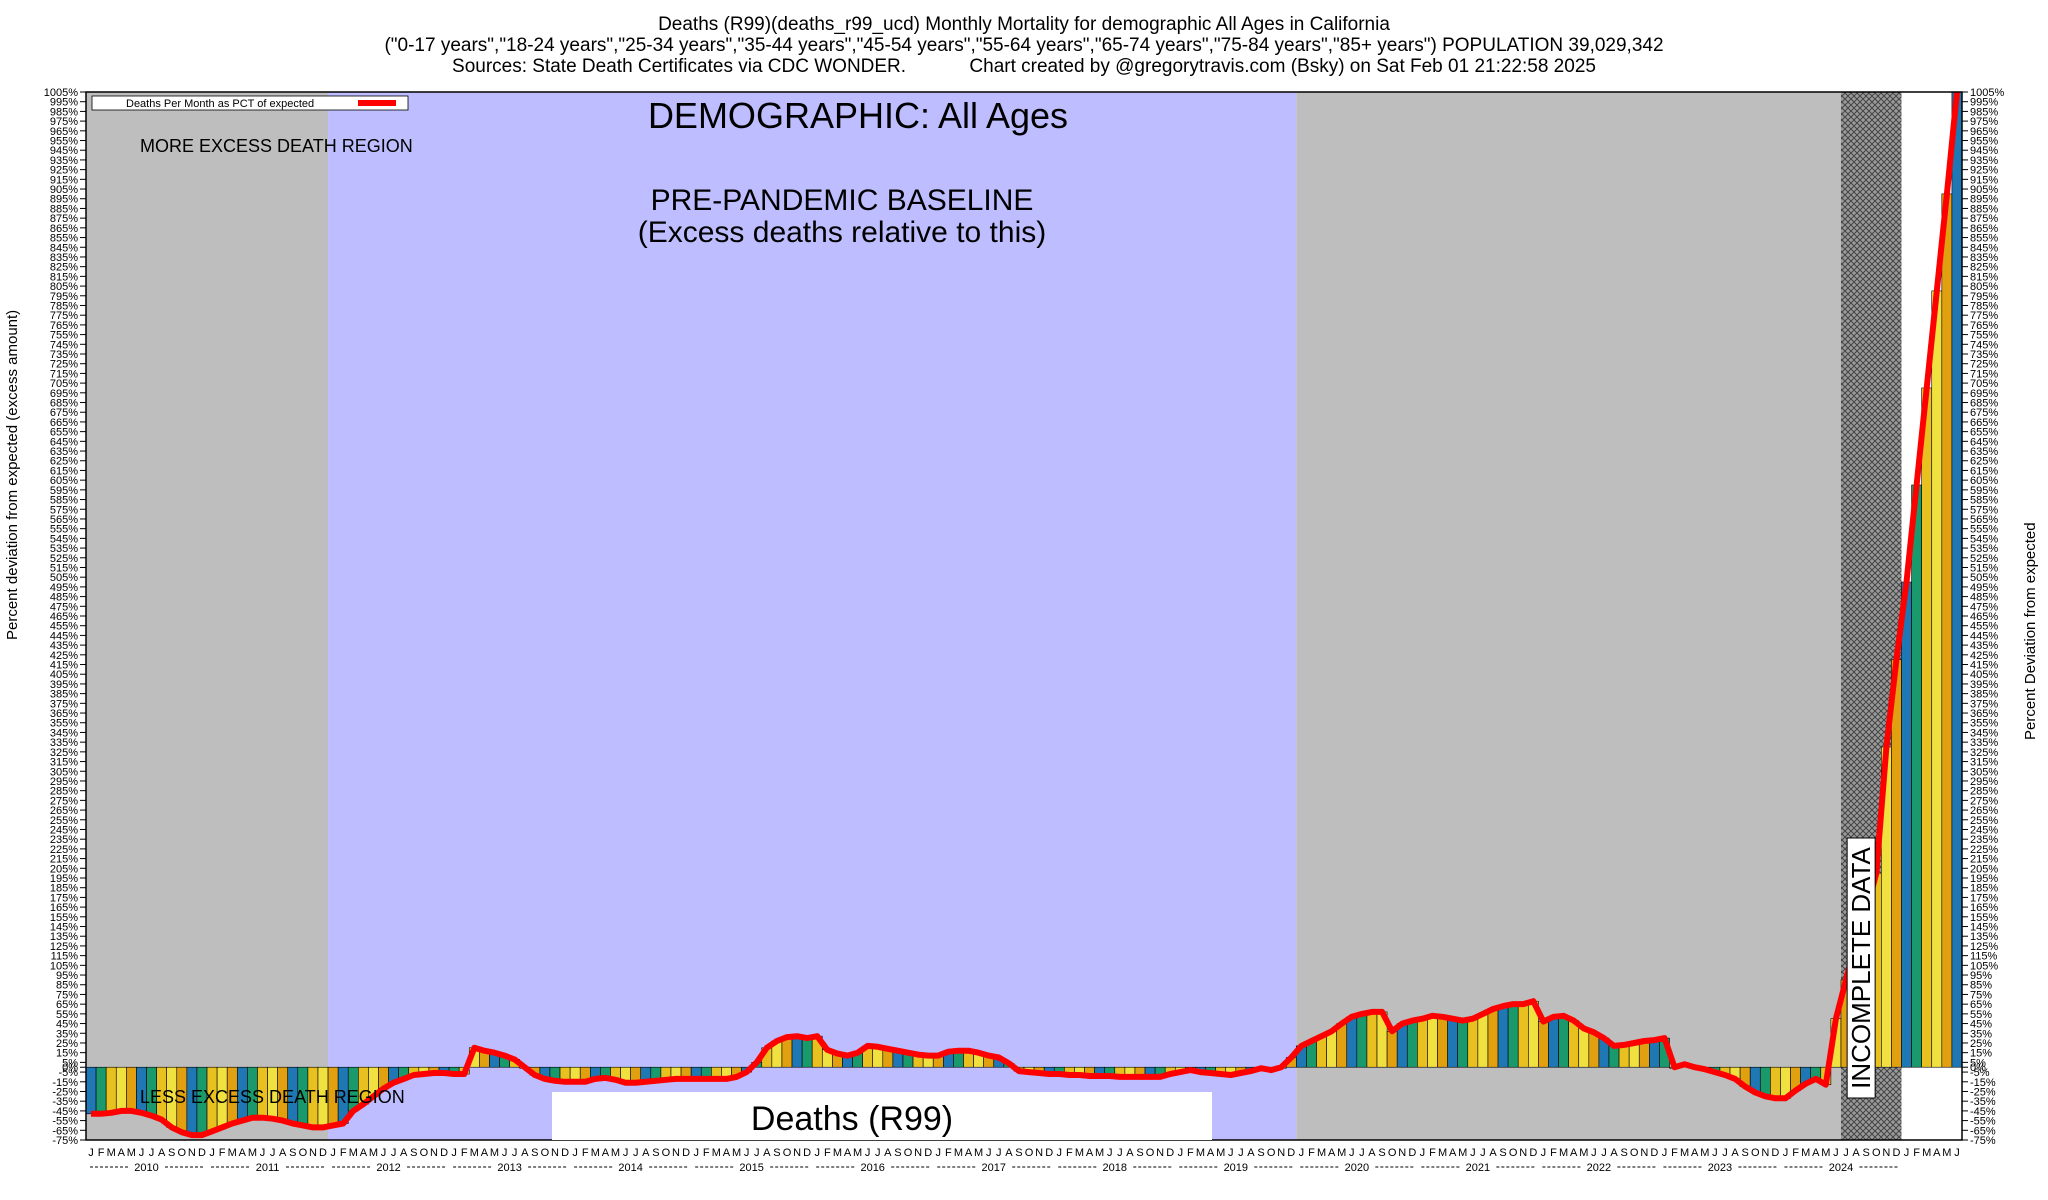 This screenshot has height=1200, width=2048. What do you see at coordinates (1483, 1153) in the screenshot?
I see `month-label-138: J` at bounding box center [1483, 1153].